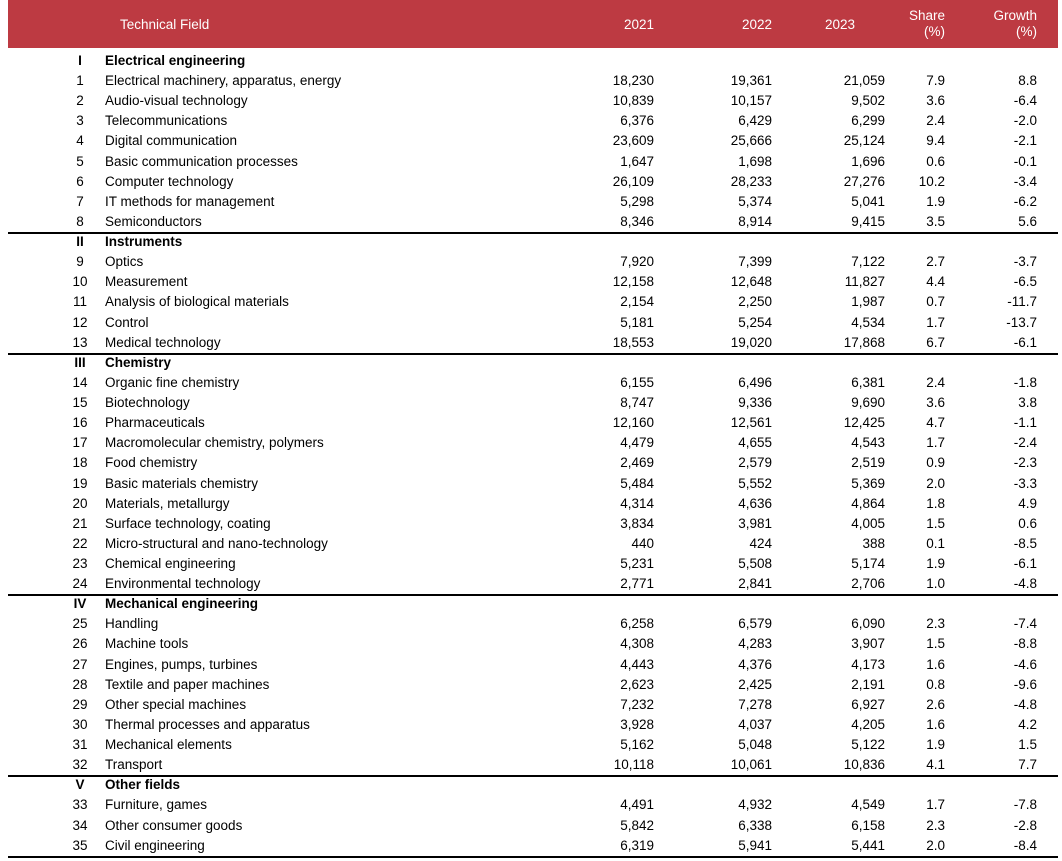 This screenshot has height=861, width=1062. What do you see at coordinates (633, 423) in the screenshot?
I see `value-2021: 12,160` at bounding box center [633, 423].